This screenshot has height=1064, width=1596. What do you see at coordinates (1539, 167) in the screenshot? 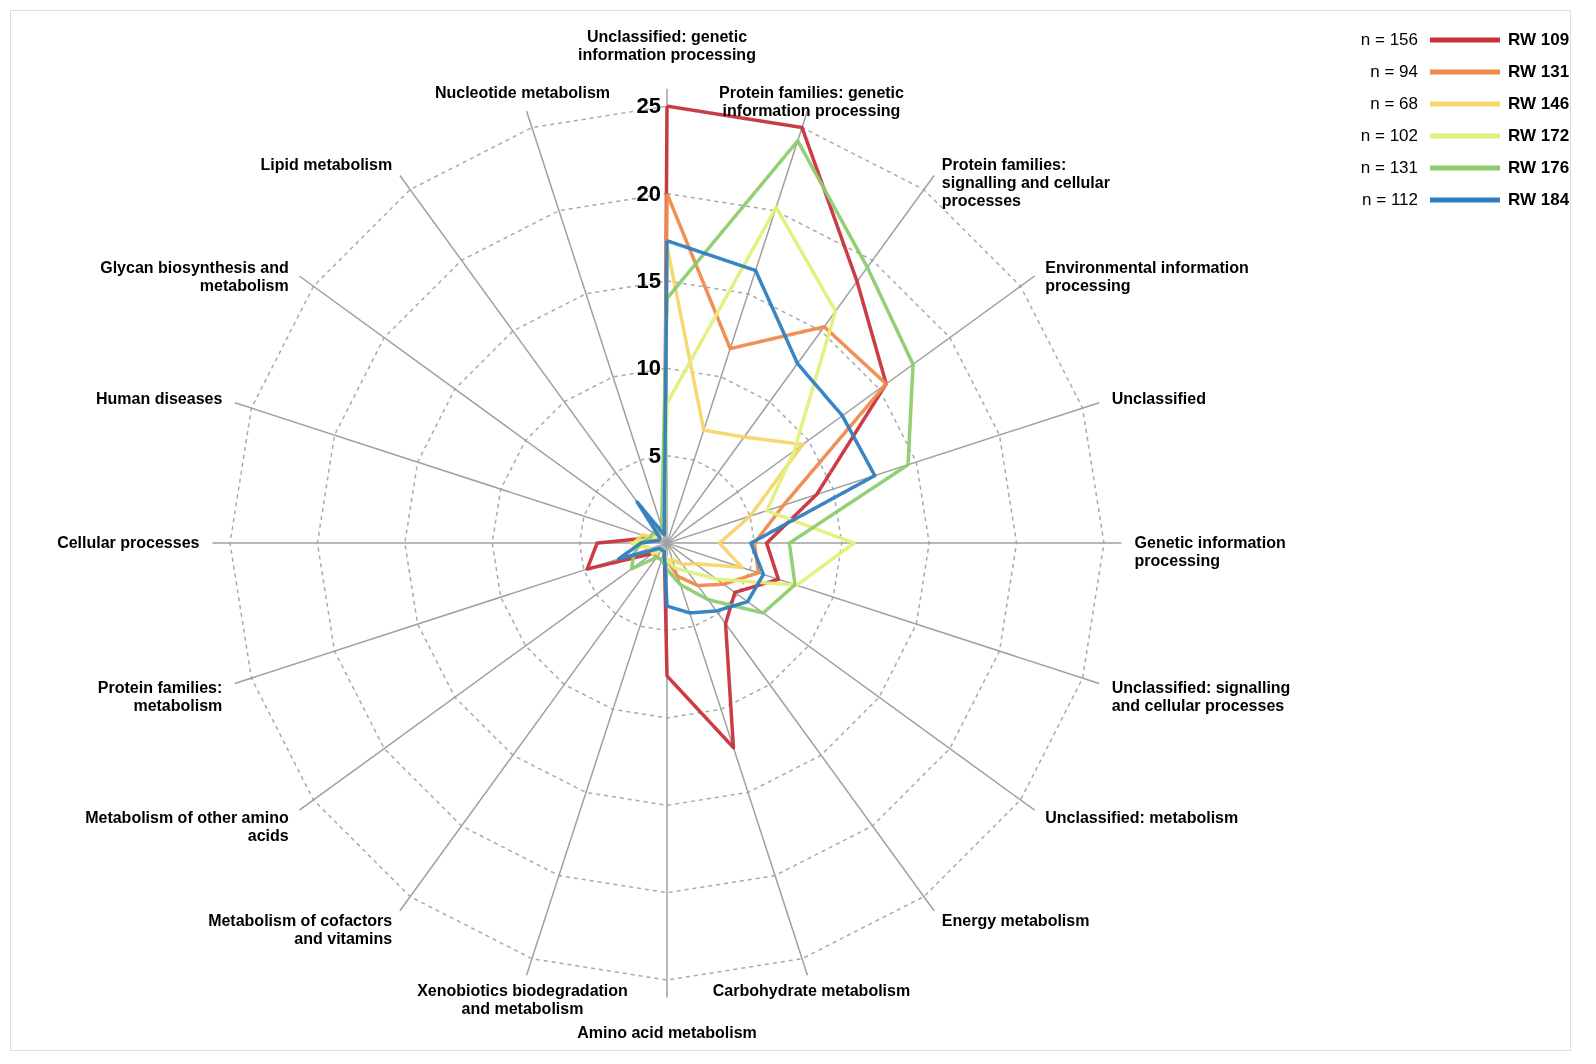
I see `legend-label: RW 176` at bounding box center [1539, 167].